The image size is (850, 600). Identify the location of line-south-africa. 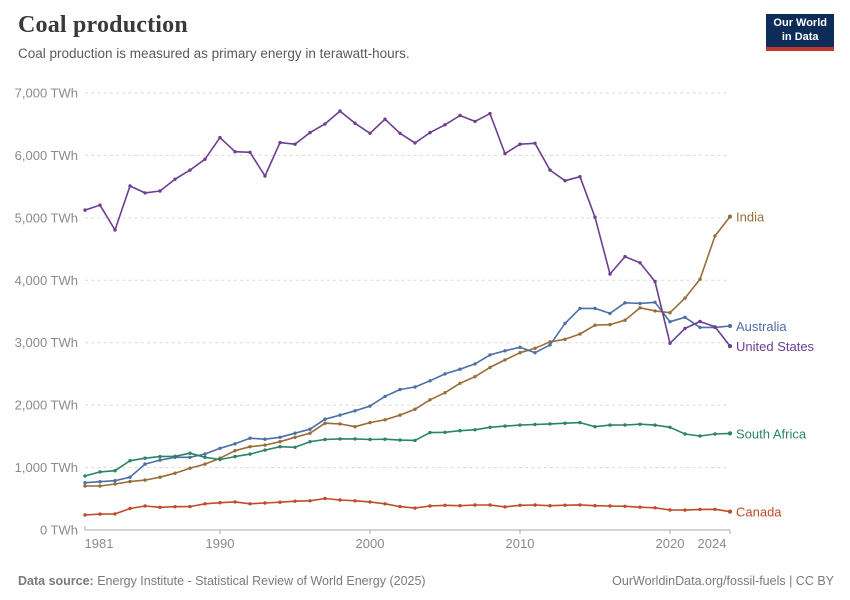
(407, 449).